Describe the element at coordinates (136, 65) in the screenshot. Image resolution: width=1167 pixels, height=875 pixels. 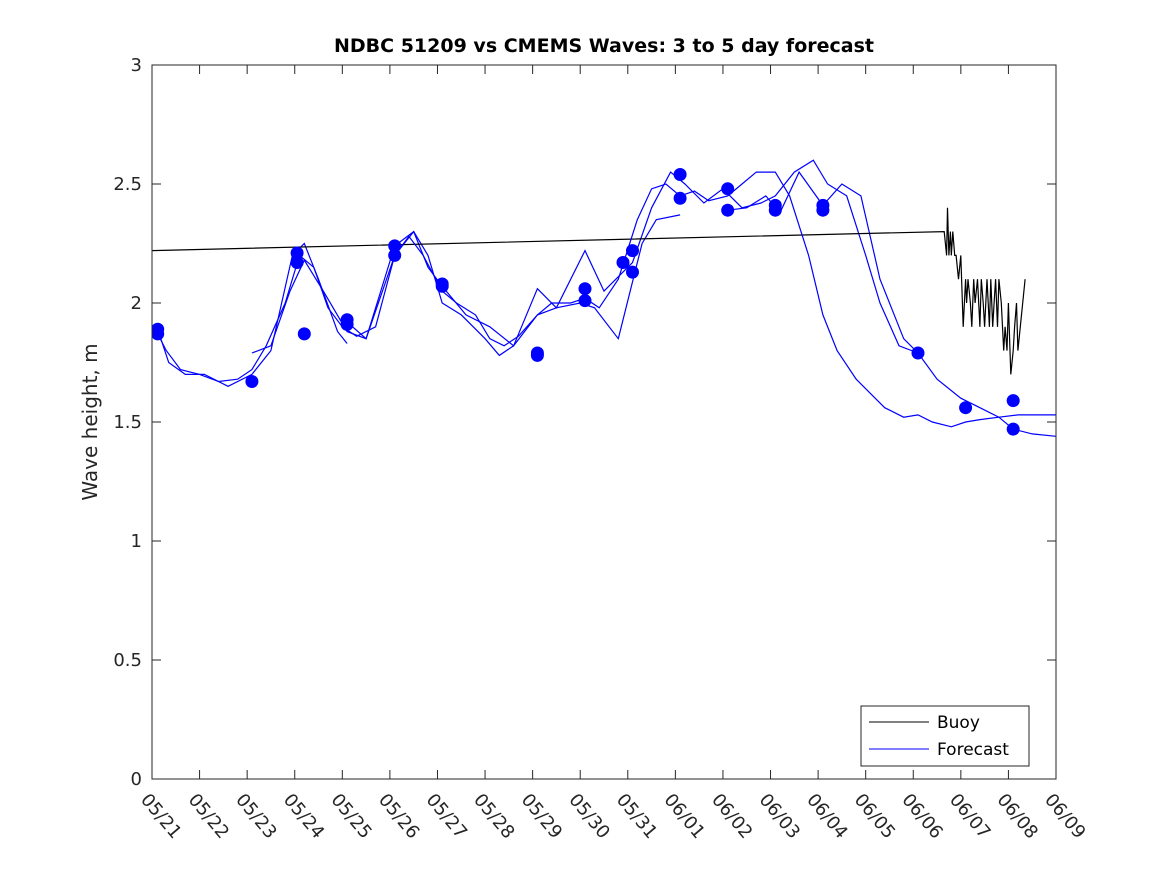
I see `y-tick-label: 3` at that location.